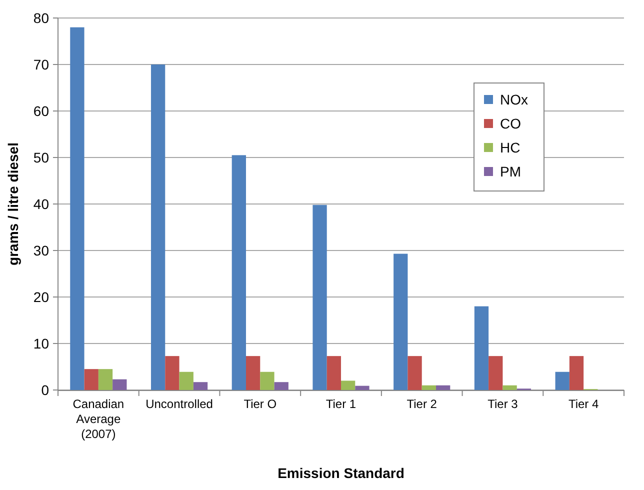 Image resolution: width=644 pixels, height=490 pixels. Describe the element at coordinates (341, 473) in the screenshot. I see `x-axis-title: Emission Standard` at that location.